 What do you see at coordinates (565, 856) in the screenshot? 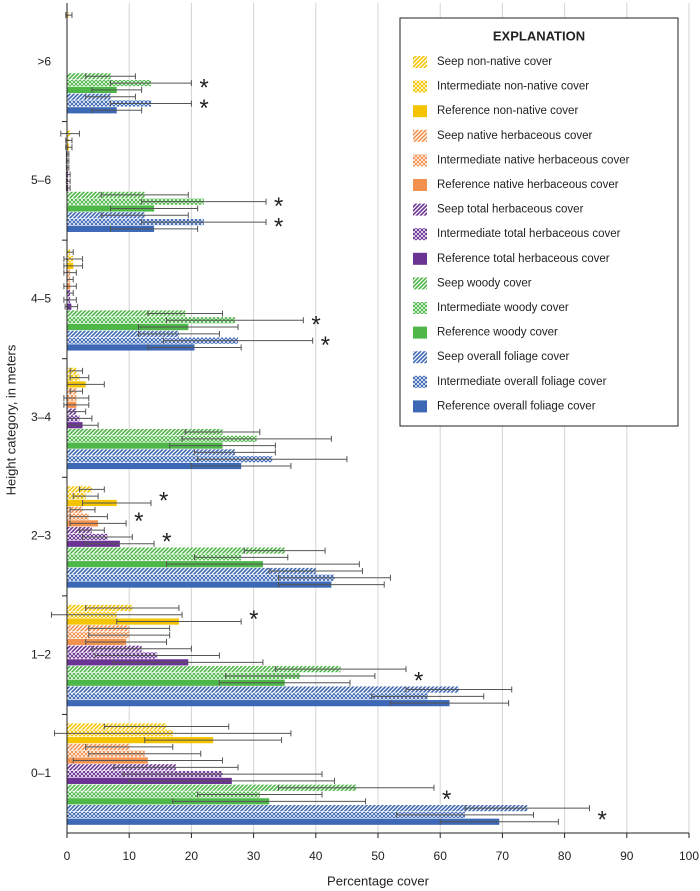
I see `x-tick-label: 80` at bounding box center [565, 856].